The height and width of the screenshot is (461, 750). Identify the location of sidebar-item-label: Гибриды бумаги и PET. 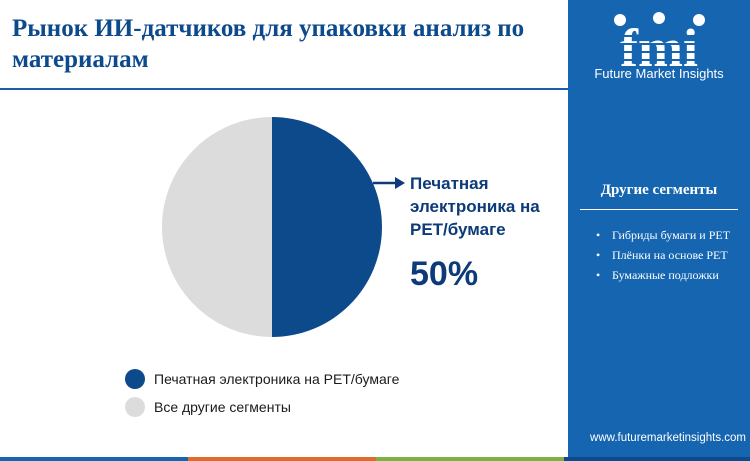
(671, 235).